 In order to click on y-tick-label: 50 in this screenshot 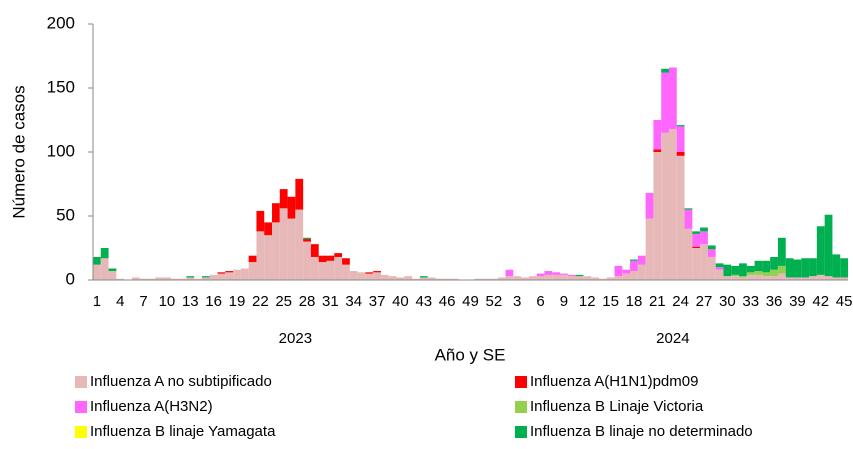, I will do `click(65, 214)`.